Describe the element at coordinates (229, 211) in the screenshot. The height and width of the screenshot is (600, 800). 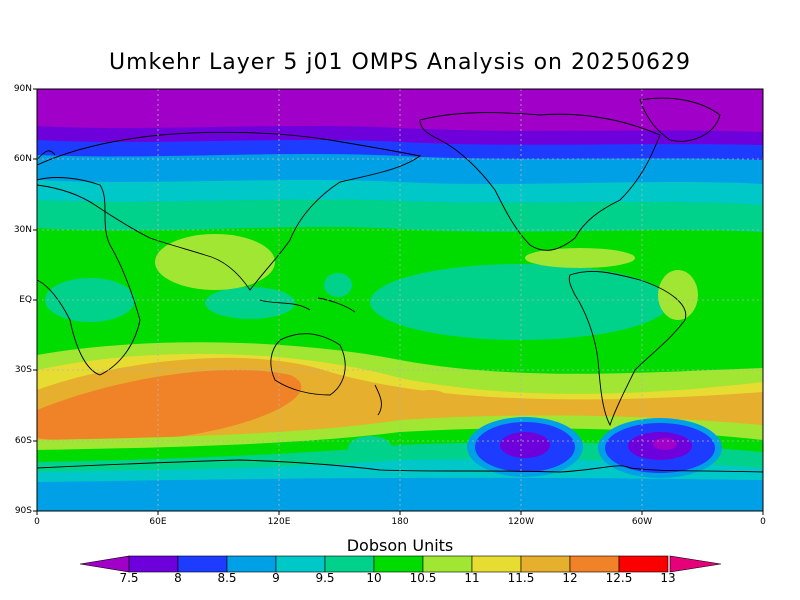
I see `coast-europe-asia` at that location.